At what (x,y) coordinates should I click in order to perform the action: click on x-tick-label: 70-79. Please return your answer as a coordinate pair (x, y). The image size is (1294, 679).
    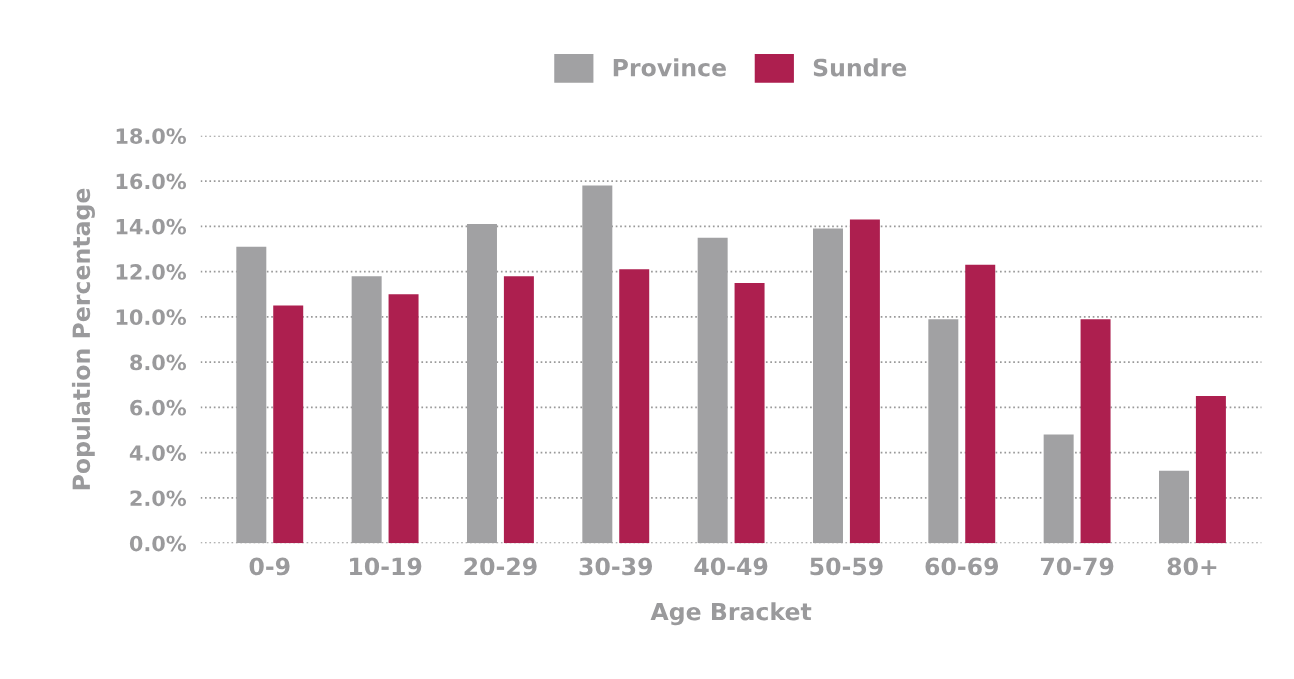
    Looking at the image, I should click on (1077, 566).